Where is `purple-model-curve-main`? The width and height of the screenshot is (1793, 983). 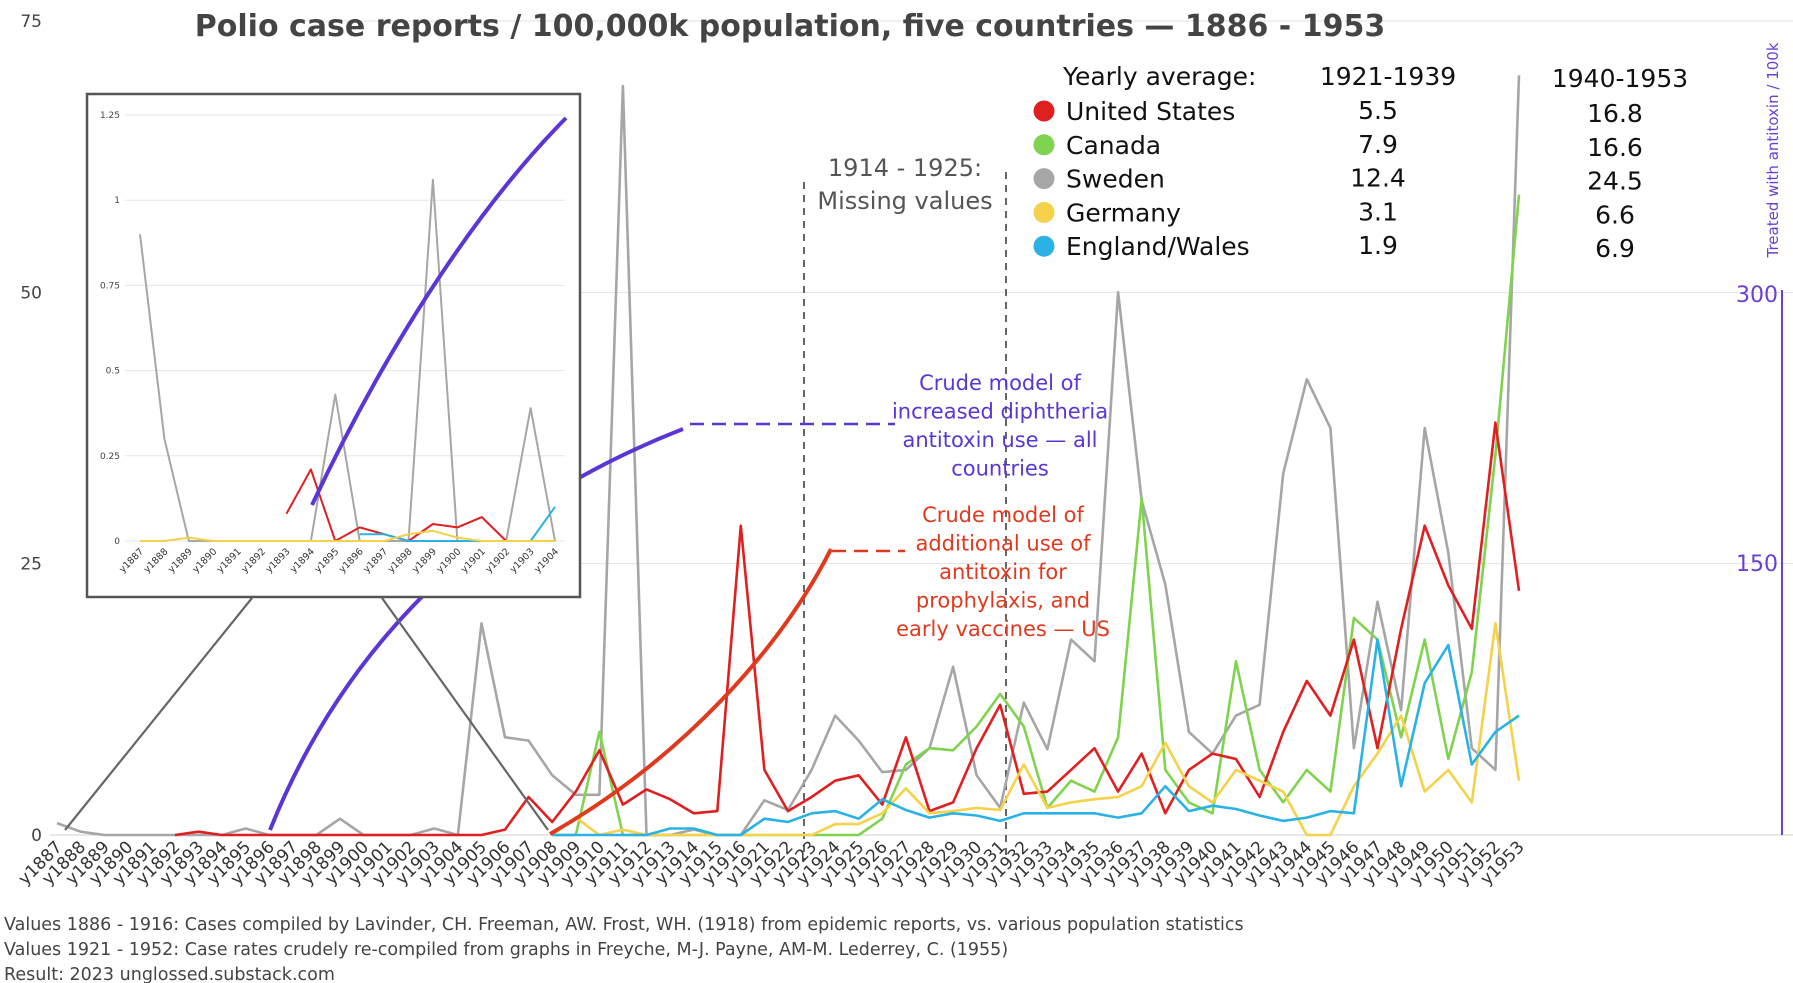 purple-model-curve-main is located at coordinates (476, 629).